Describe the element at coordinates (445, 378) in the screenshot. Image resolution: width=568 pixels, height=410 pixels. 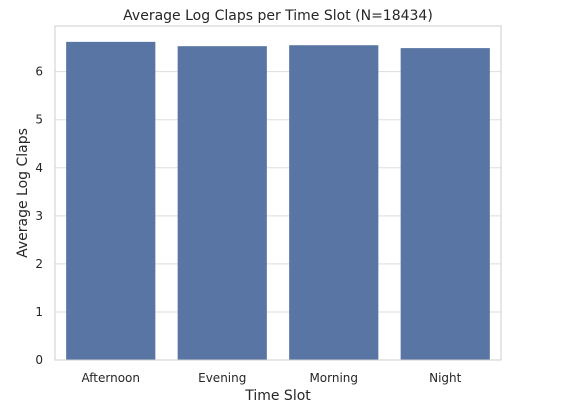
I see `x-tick-label: Night` at that location.